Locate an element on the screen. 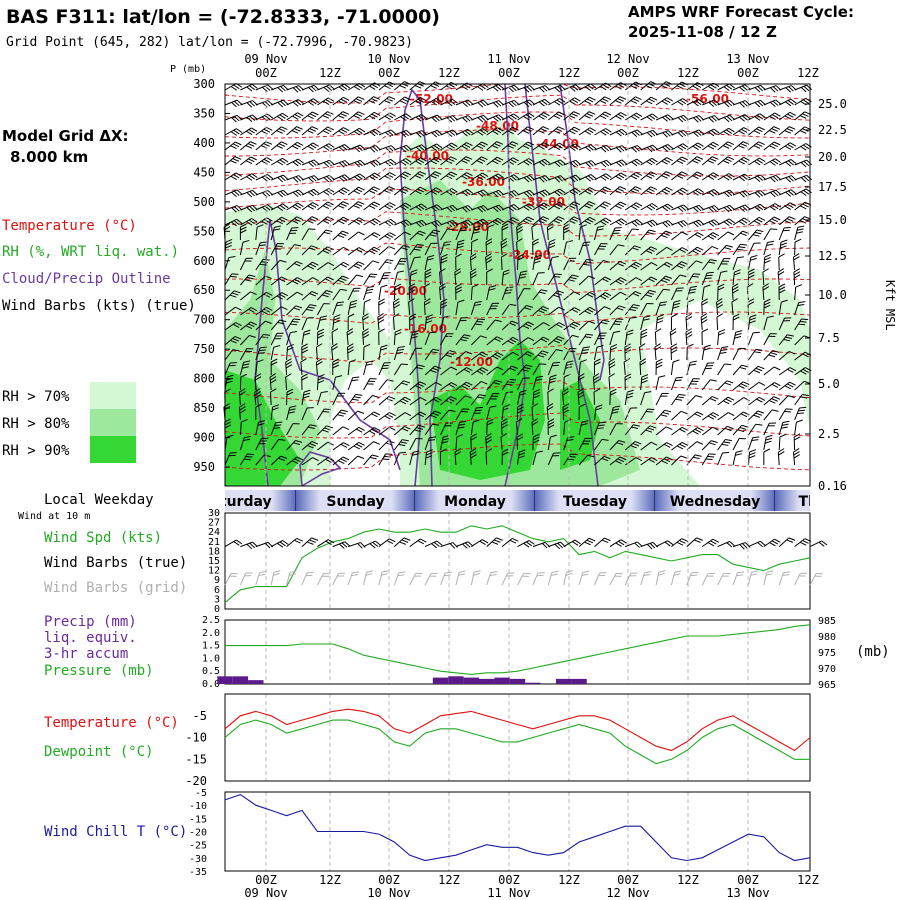 The height and width of the screenshot is (900, 900). surface-wind-barb is located at coordinates (510, 542).